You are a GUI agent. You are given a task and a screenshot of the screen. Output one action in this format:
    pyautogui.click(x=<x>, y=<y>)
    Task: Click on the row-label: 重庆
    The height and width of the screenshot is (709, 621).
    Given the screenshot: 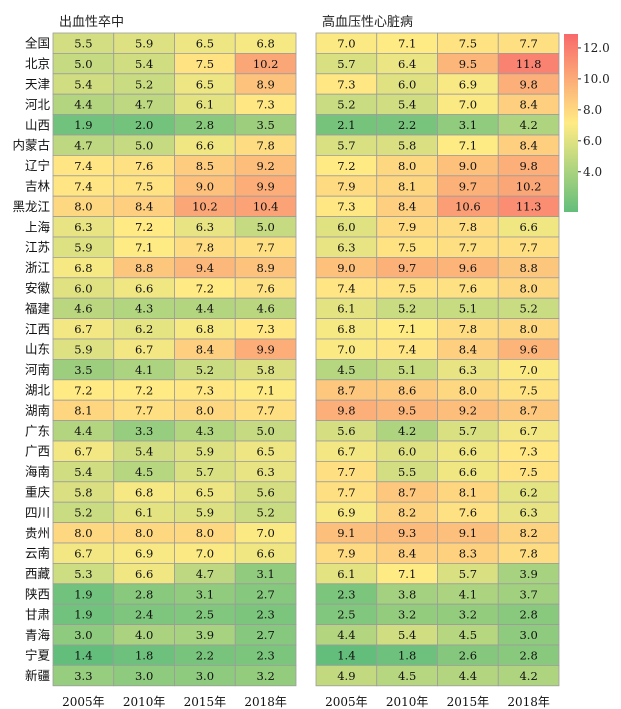 What is the action you would take?
    pyautogui.click(x=38, y=492)
    